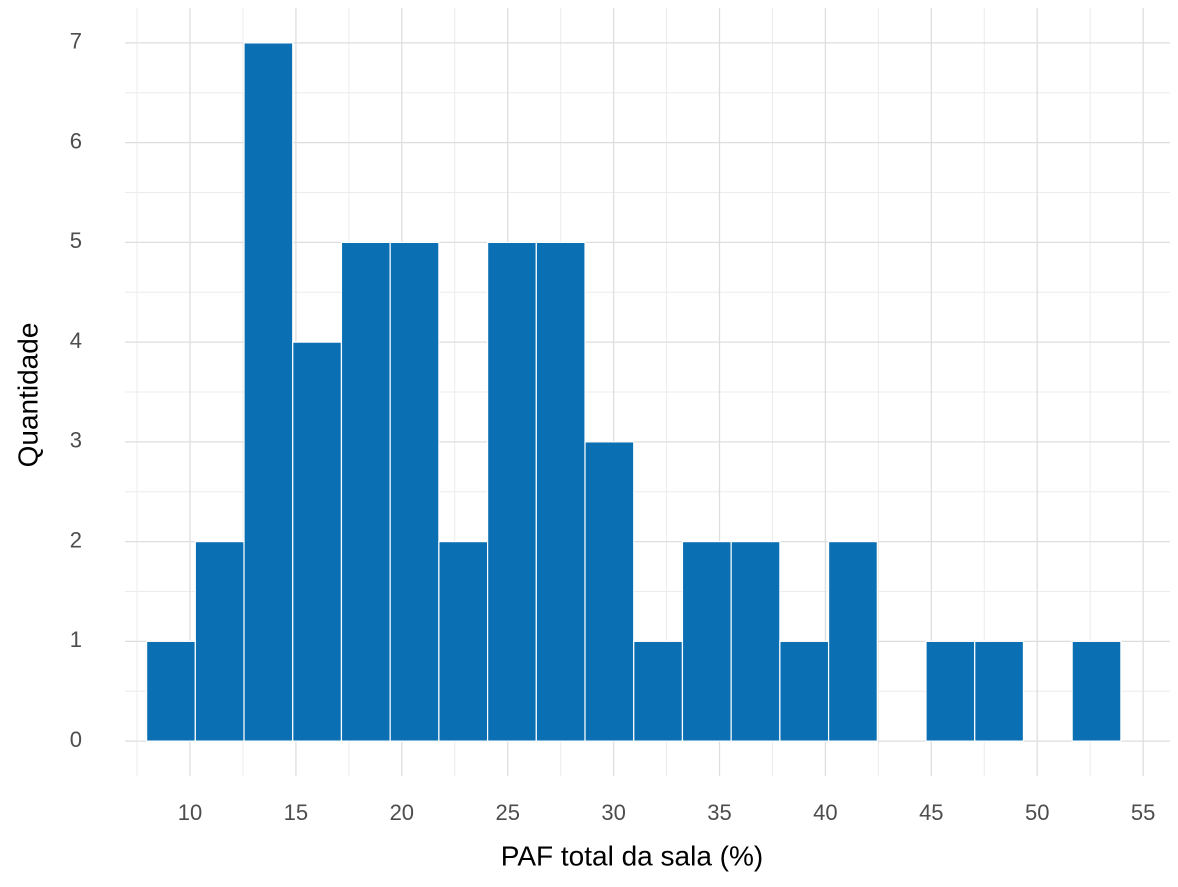 This screenshot has width=1178, height=887. Describe the element at coordinates (1143, 812) in the screenshot. I see `x-tick-label: 55` at that location.